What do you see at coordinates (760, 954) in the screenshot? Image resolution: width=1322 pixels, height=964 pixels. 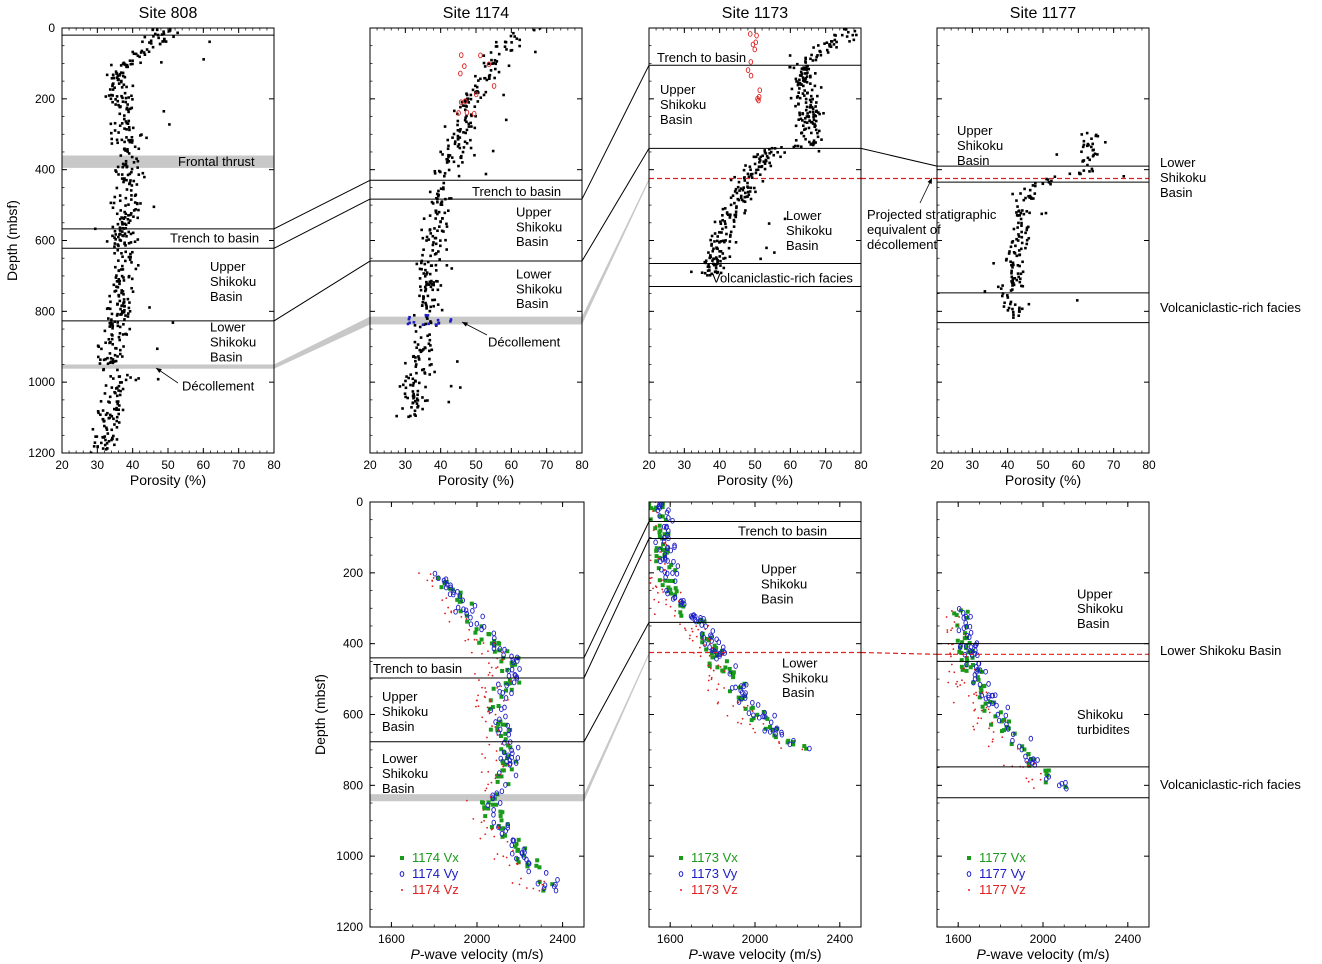 I see `x-axis-label-text: -wave velocity (m/s)` at bounding box center [760, 954].